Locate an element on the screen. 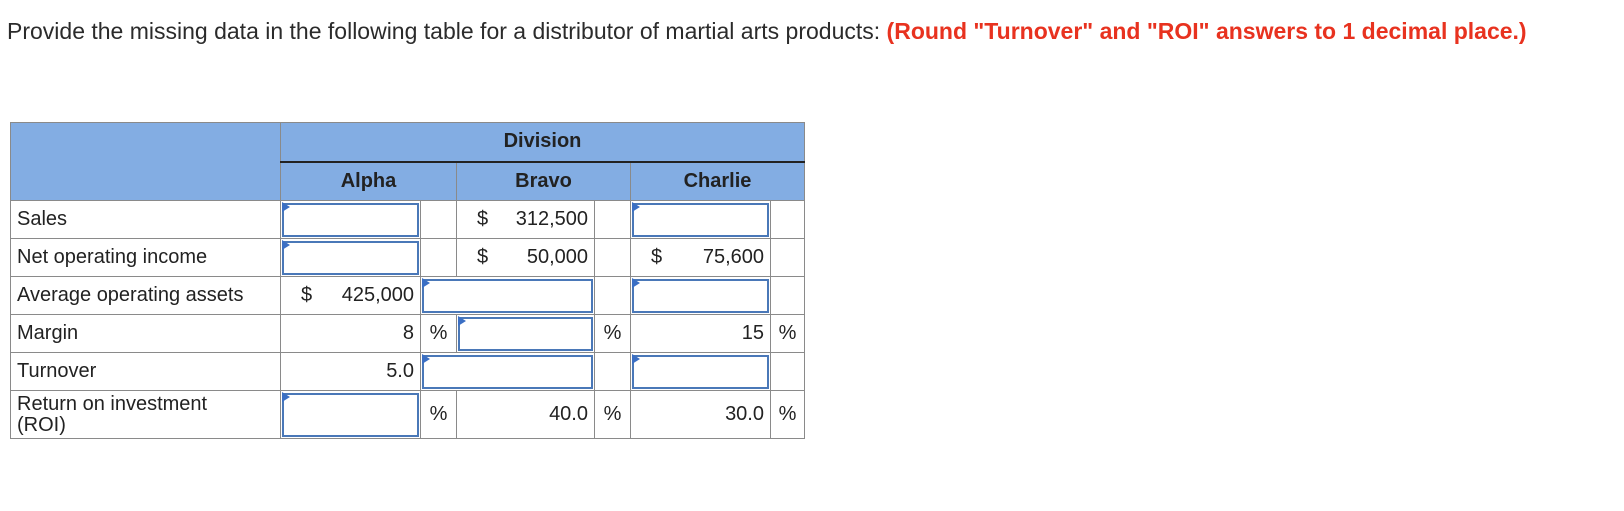 The height and width of the screenshot is (511, 1624). charlie-noi-cell: $75,600 is located at coordinates (700, 257).